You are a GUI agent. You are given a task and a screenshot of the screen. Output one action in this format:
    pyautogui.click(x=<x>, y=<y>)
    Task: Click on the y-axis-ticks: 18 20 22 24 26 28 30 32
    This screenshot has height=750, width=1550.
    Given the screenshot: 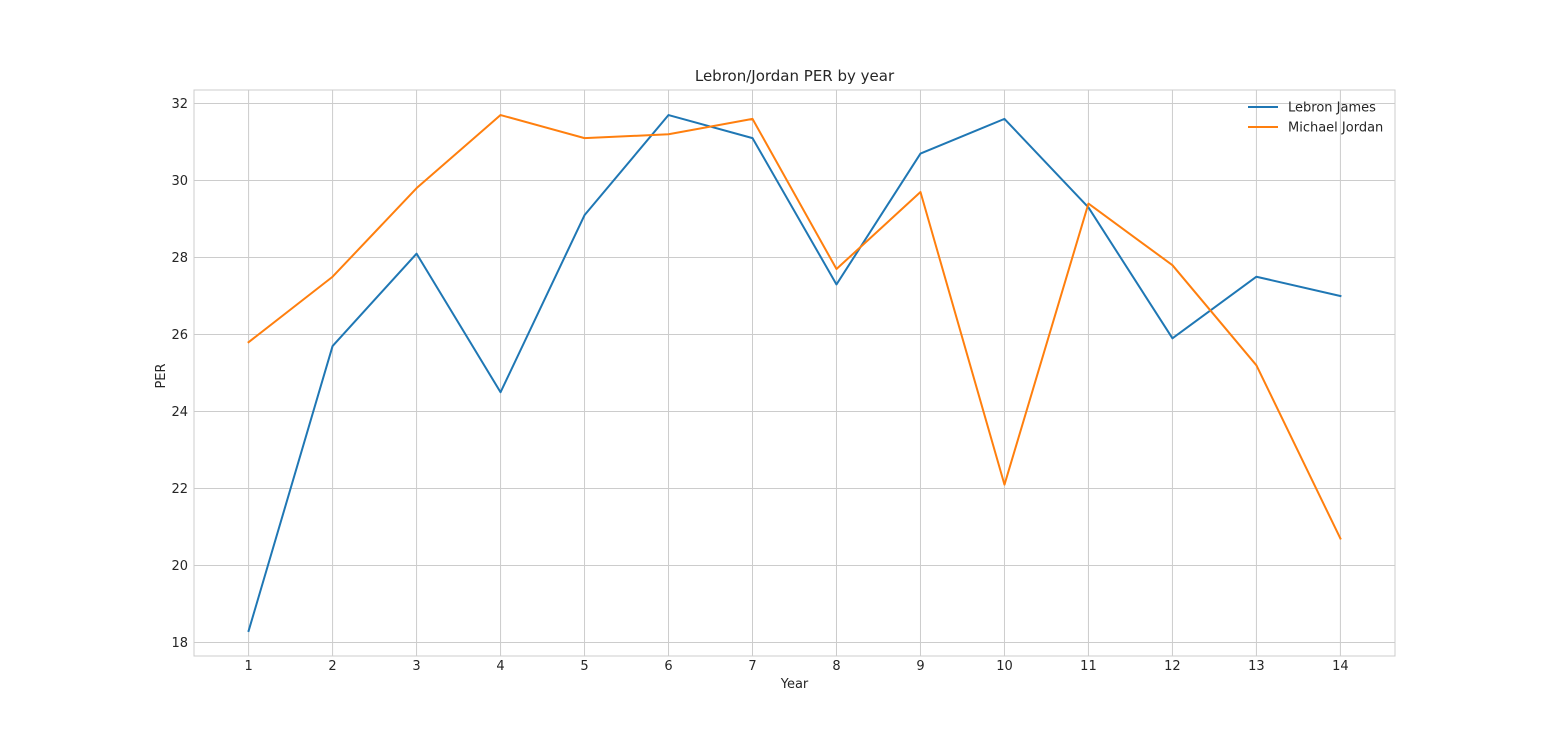 What is the action you would take?
    pyautogui.click(x=179, y=374)
    